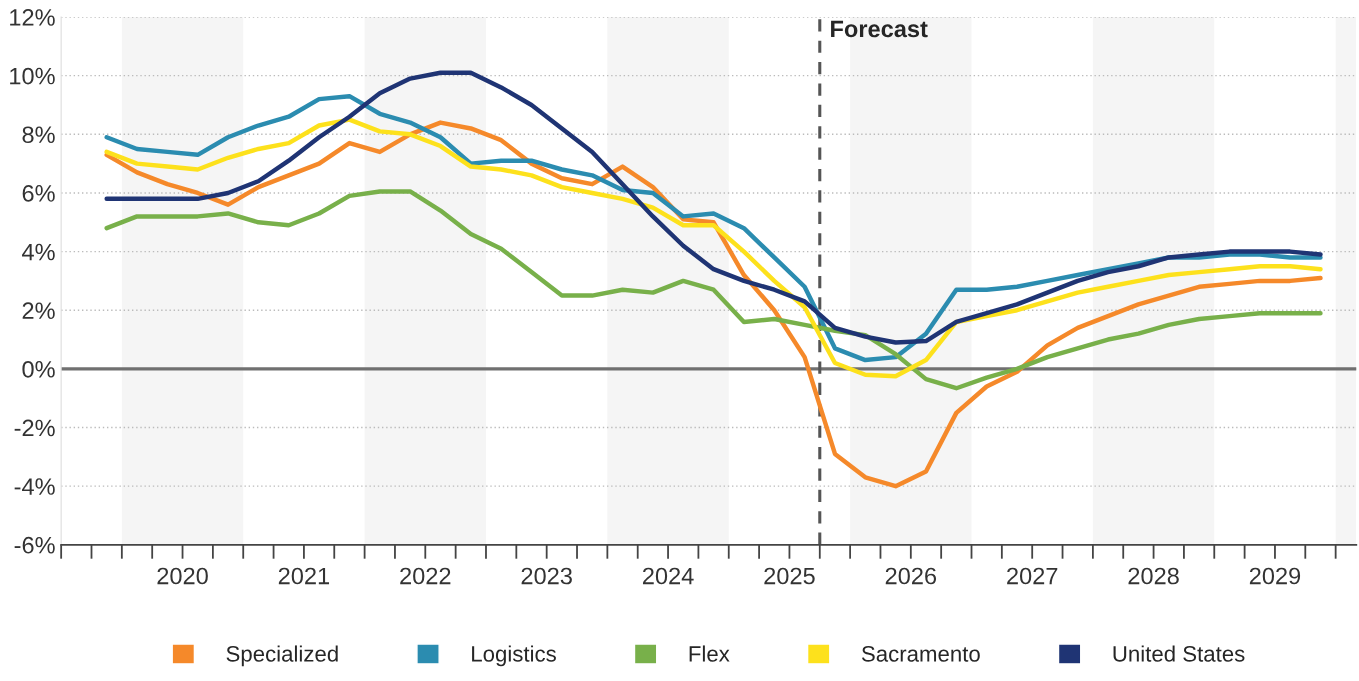  I want to click on x-tick-label: 2027, so click(1032, 576).